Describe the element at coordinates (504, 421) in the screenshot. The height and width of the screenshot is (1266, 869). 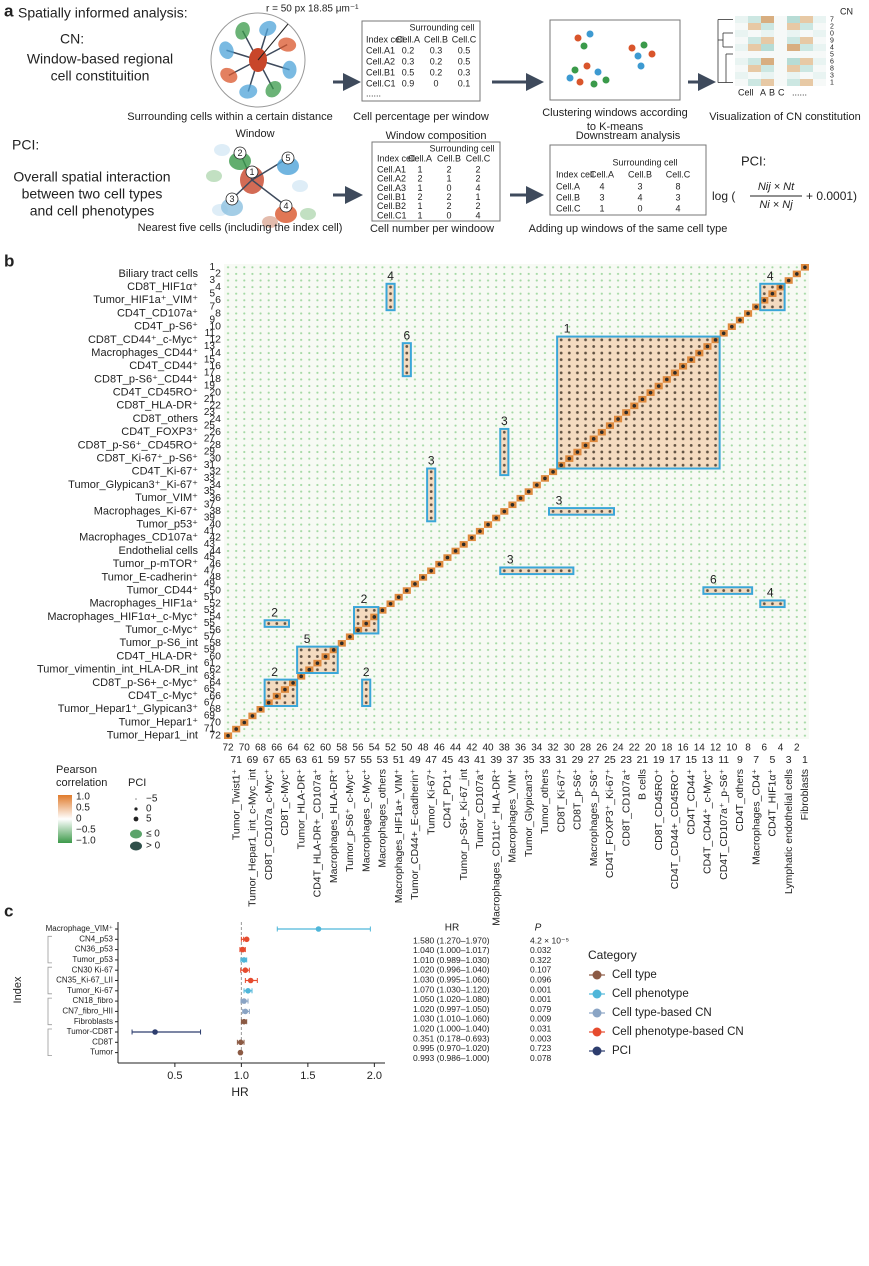
I see `box-label: 3` at that location.